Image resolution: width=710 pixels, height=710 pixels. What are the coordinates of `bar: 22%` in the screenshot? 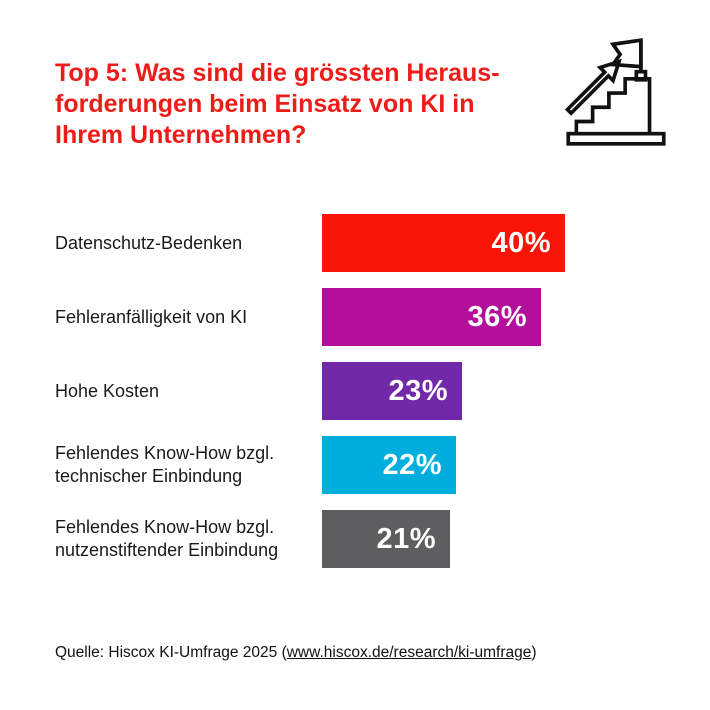 It's located at (389, 465).